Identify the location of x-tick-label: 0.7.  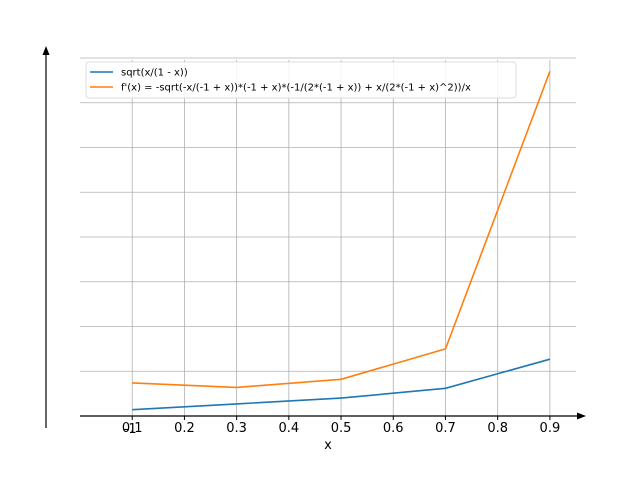
(445, 428).